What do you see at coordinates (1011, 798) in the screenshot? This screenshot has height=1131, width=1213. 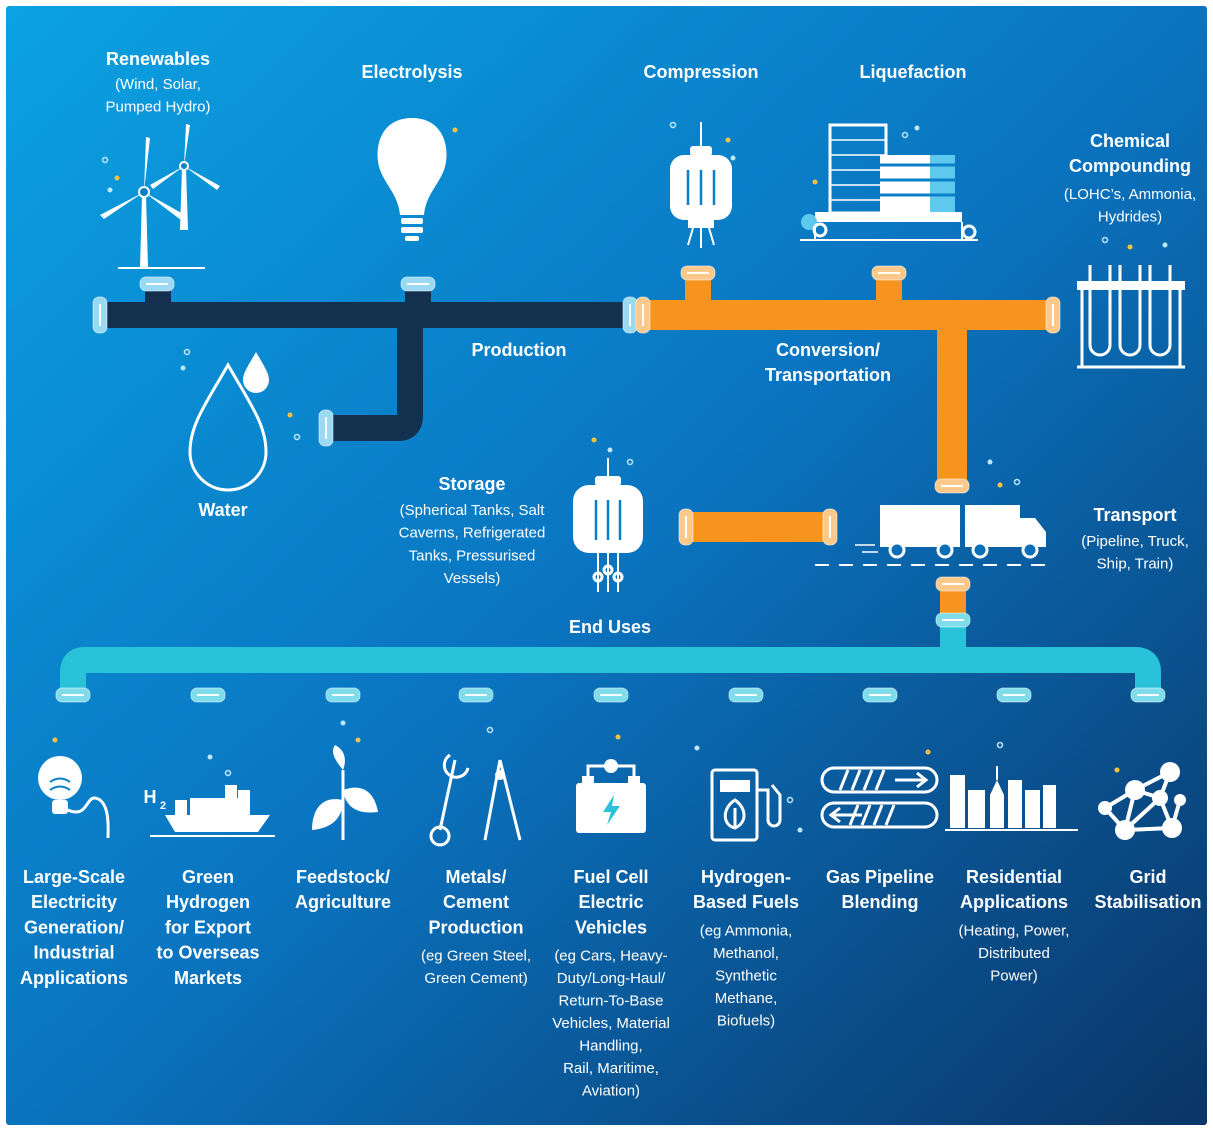 I see `city-buildings-icon` at bounding box center [1011, 798].